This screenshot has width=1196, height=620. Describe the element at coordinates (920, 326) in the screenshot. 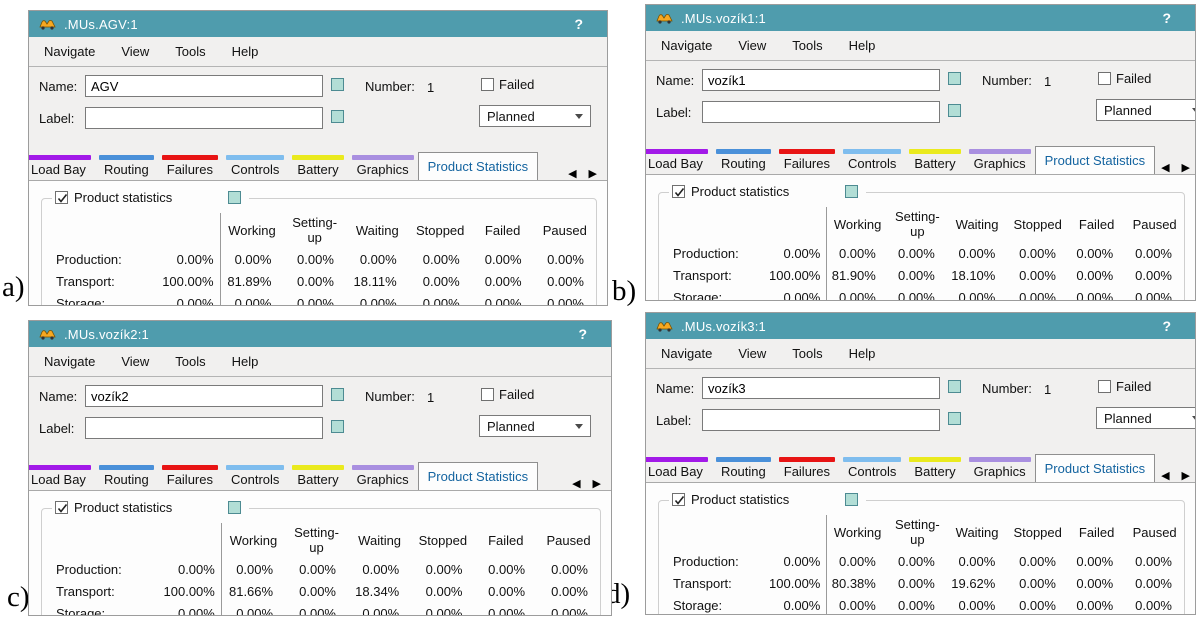

I see `title-bar: .MUs.vozík3:1 ?` at that location.